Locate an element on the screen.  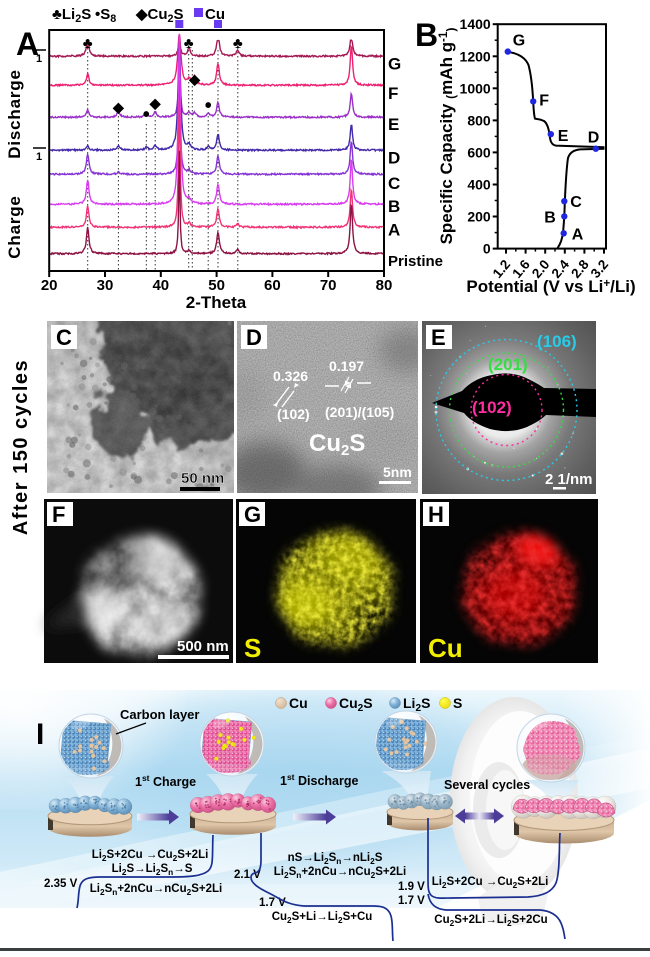
svg-text: Cu2​S+Li→Li2​S+Cu is located at coordinates (322, 918).